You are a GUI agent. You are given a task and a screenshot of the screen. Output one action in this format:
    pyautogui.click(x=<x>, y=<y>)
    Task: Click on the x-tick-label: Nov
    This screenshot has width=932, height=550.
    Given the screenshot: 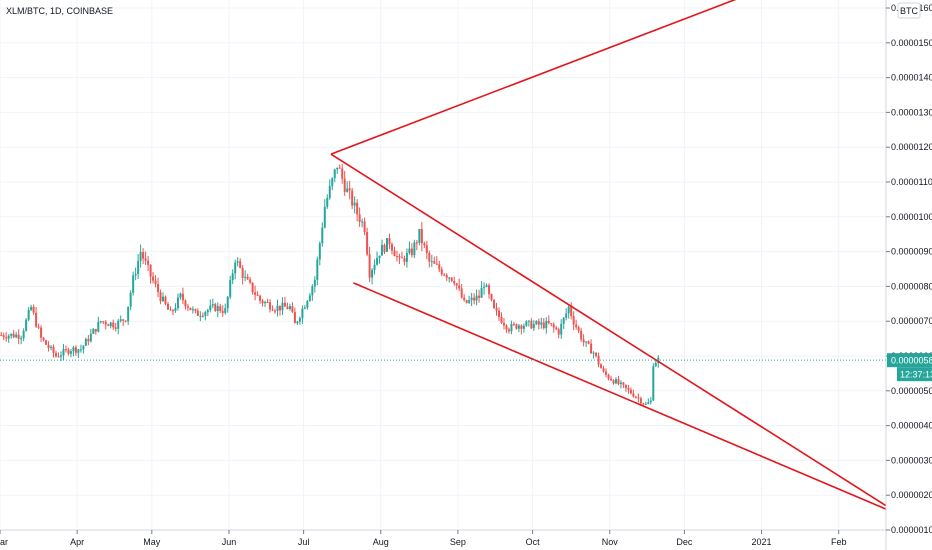 What is the action you would take?
    pyautogui.click(x=610, y=542)
    